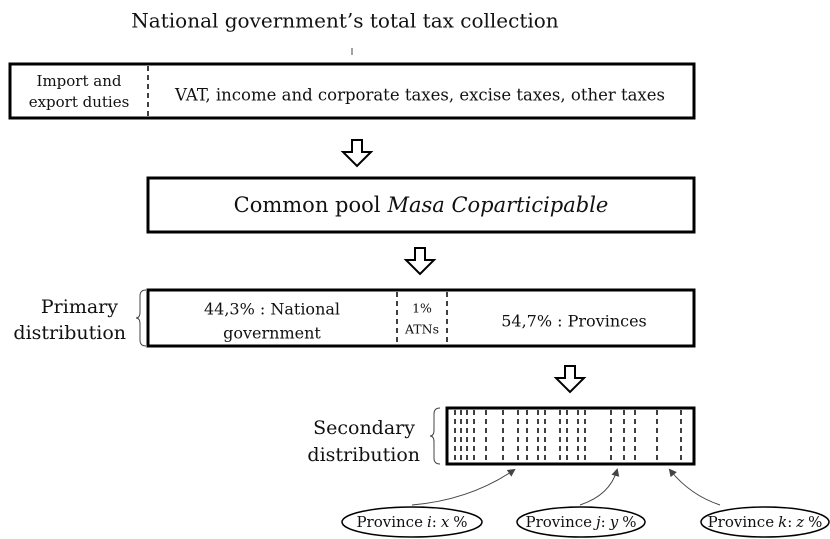  I want to click on pool-box, so click(421, 205).